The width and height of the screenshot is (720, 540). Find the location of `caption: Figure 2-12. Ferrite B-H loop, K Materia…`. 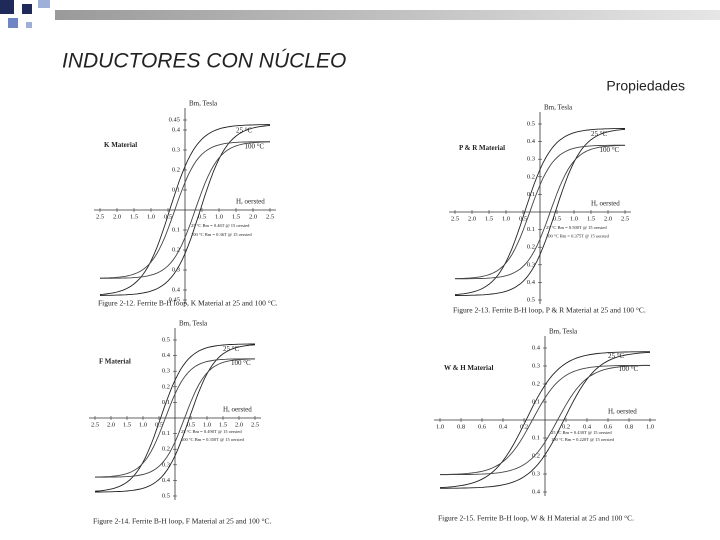

caption: Figure 2-12. Ferrite B-H loop, K Materia… is located at coordinates (188, 303).